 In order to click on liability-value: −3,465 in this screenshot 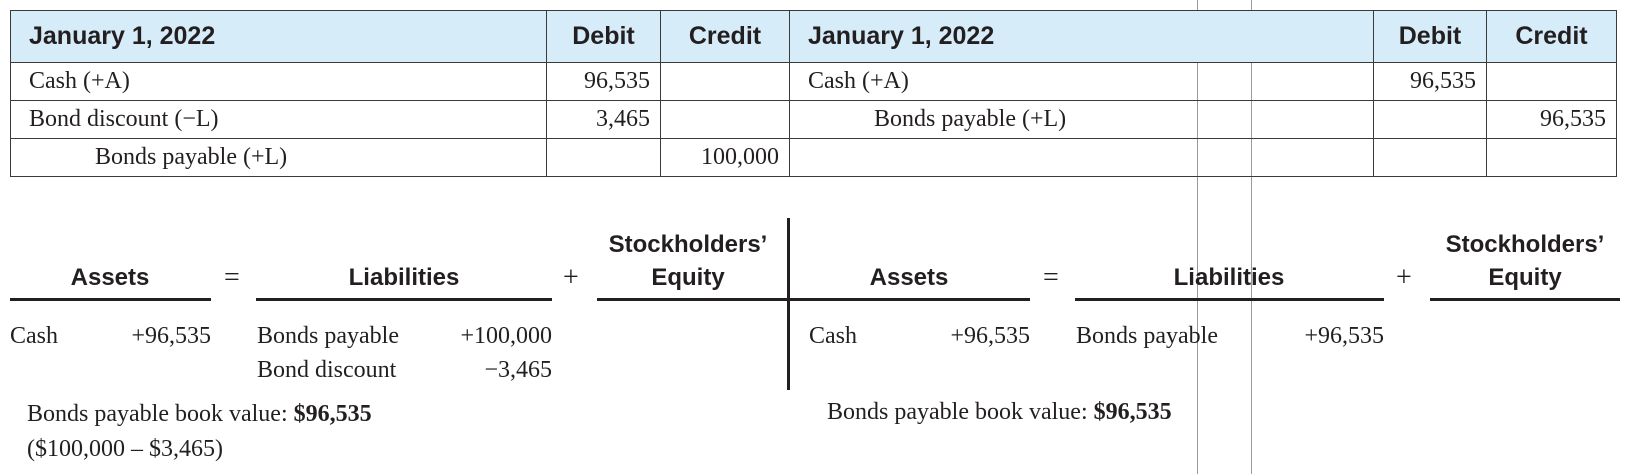, I will do `click(518, 370)`.